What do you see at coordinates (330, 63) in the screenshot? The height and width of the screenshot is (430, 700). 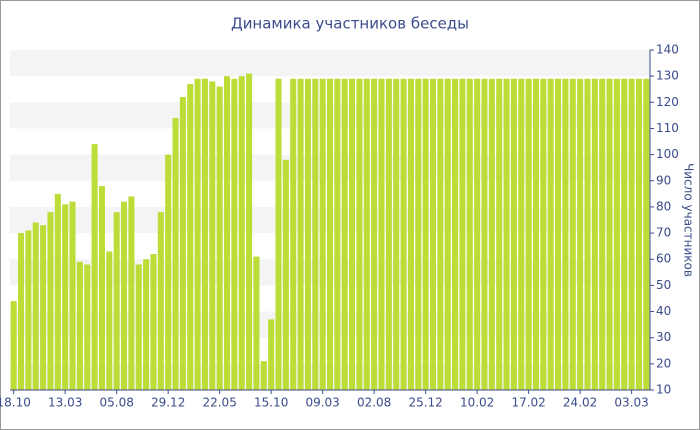 I see `grid-band` at bounding box center [330, 63].